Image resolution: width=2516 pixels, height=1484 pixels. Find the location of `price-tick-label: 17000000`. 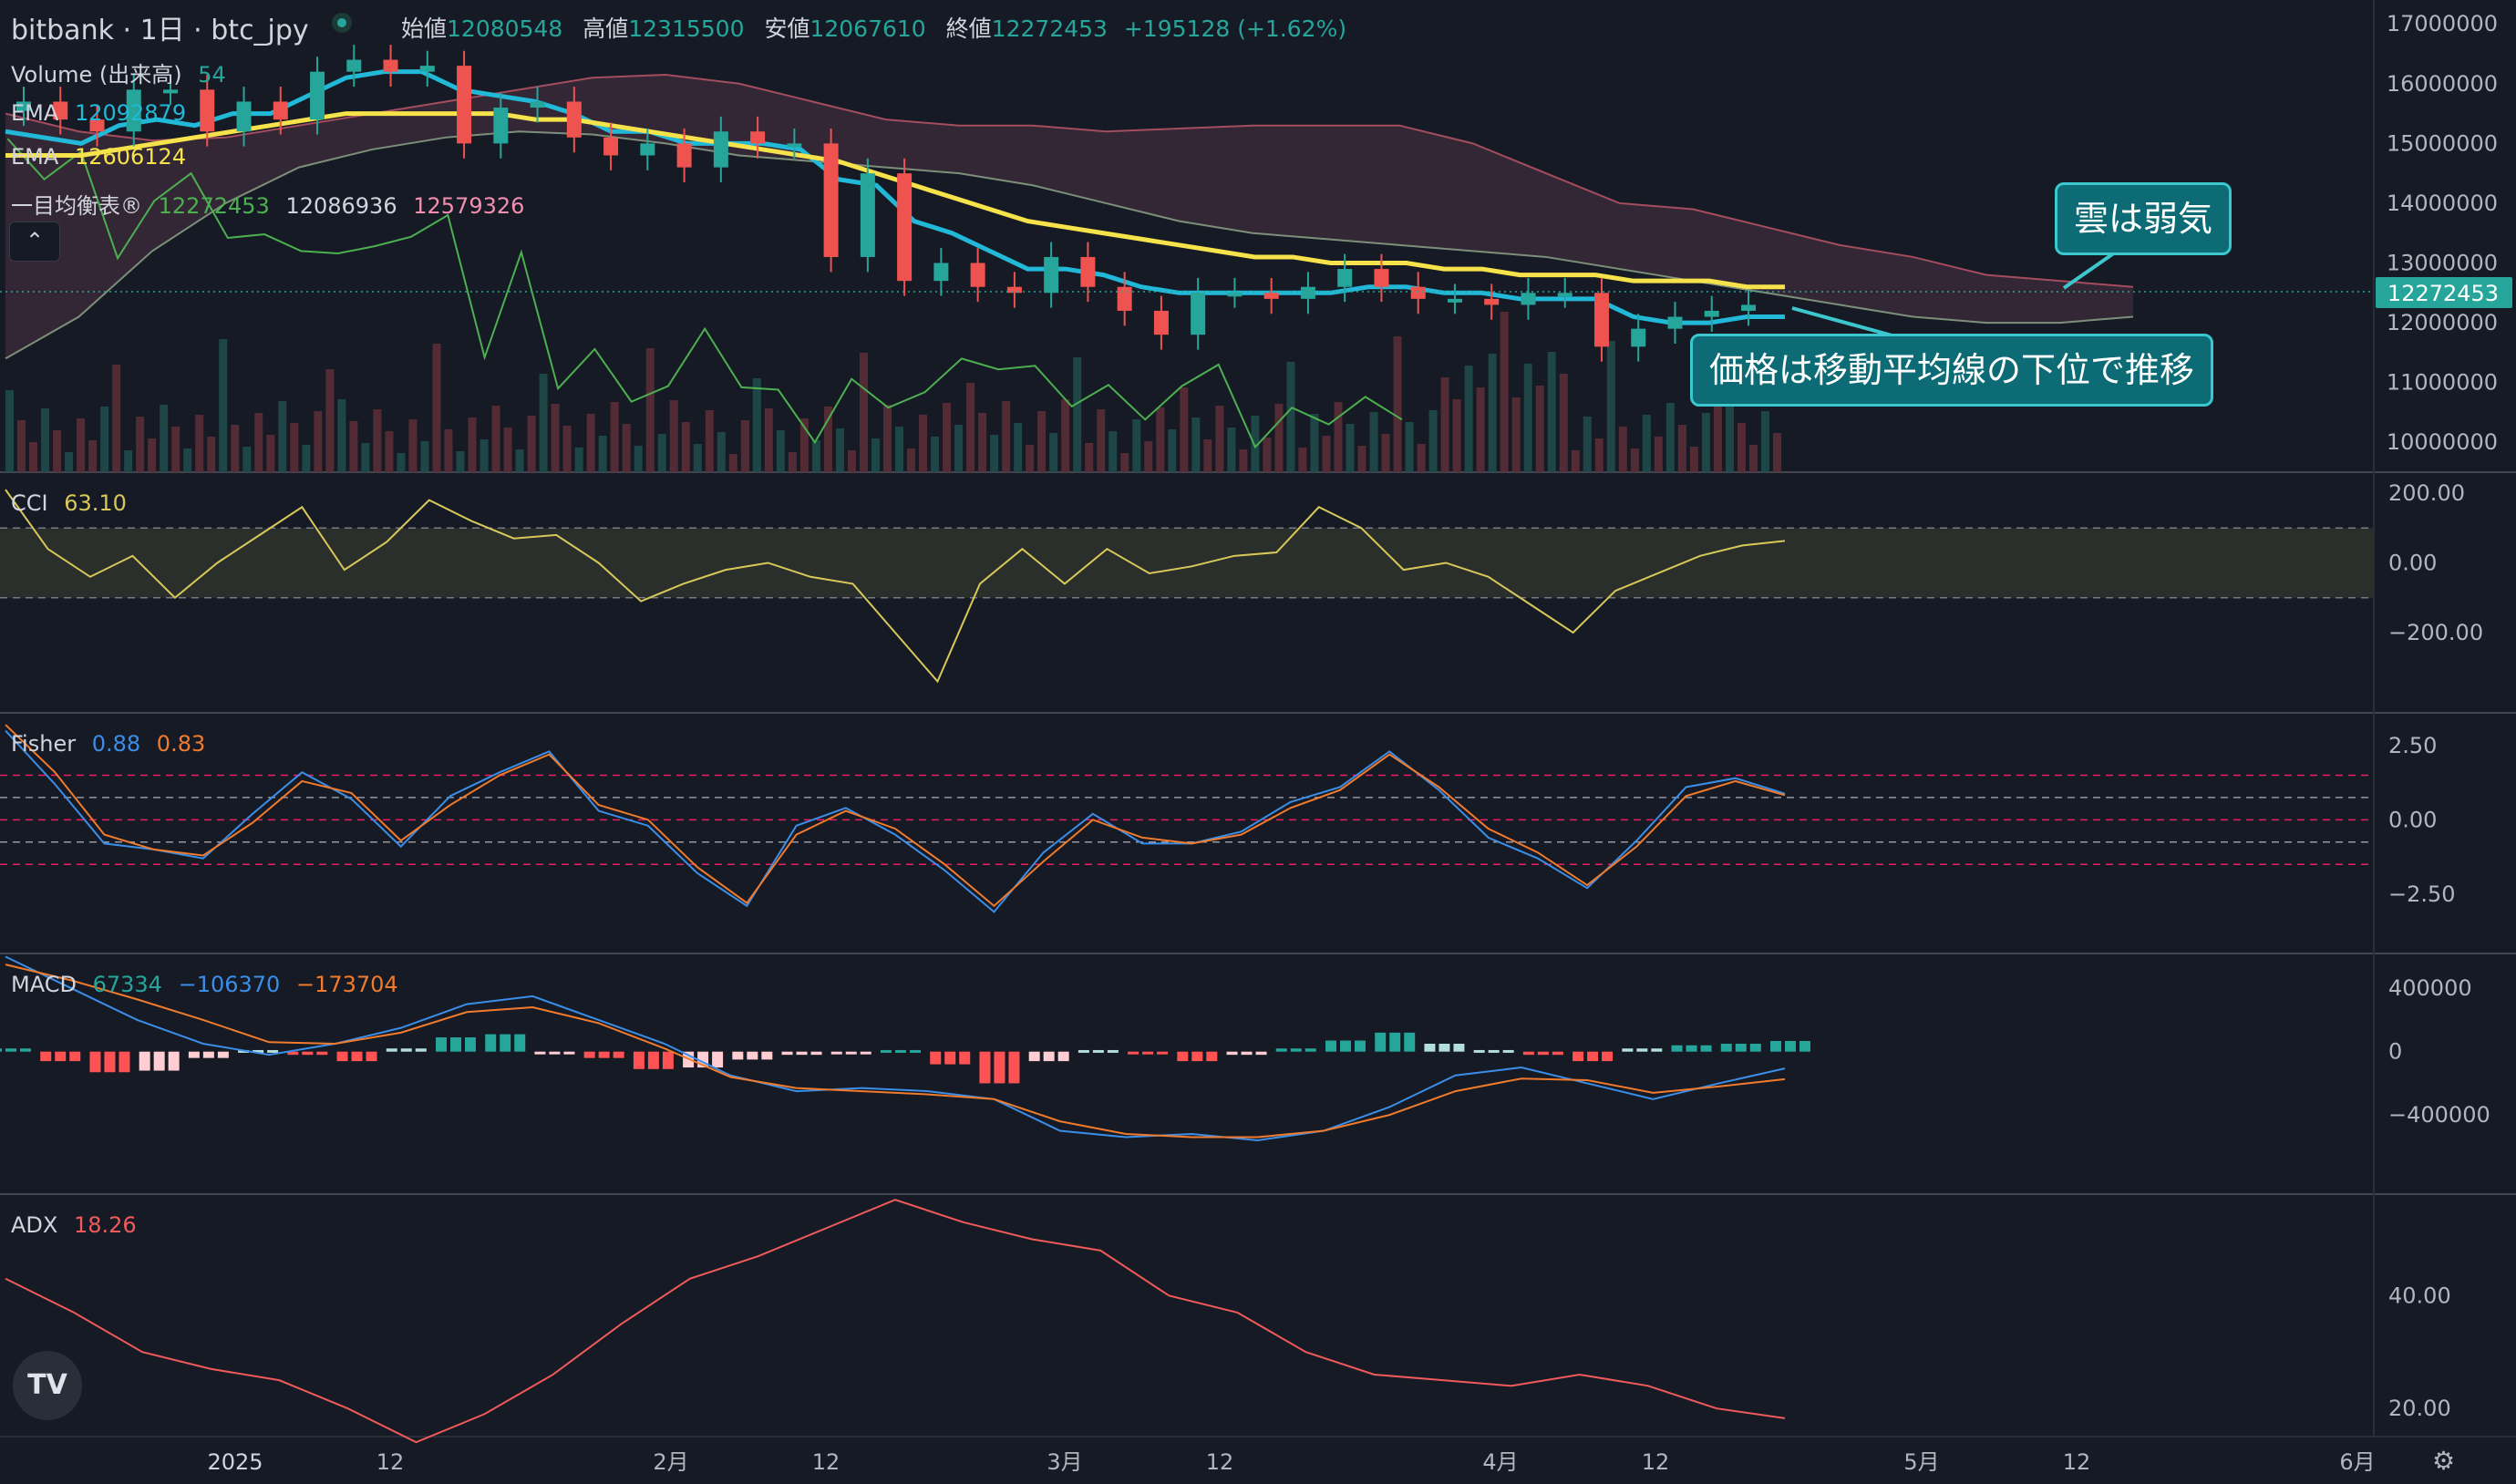

price-tick-label: 17000000 is located at coordinates (2443, 23).